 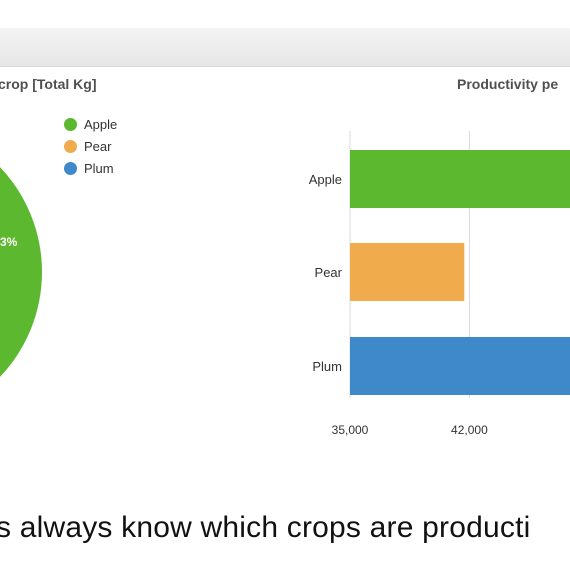 What do you see at coordinates (460, 179) in the screenshot?
I see `bar-apple` at bounding box center [460, 179].